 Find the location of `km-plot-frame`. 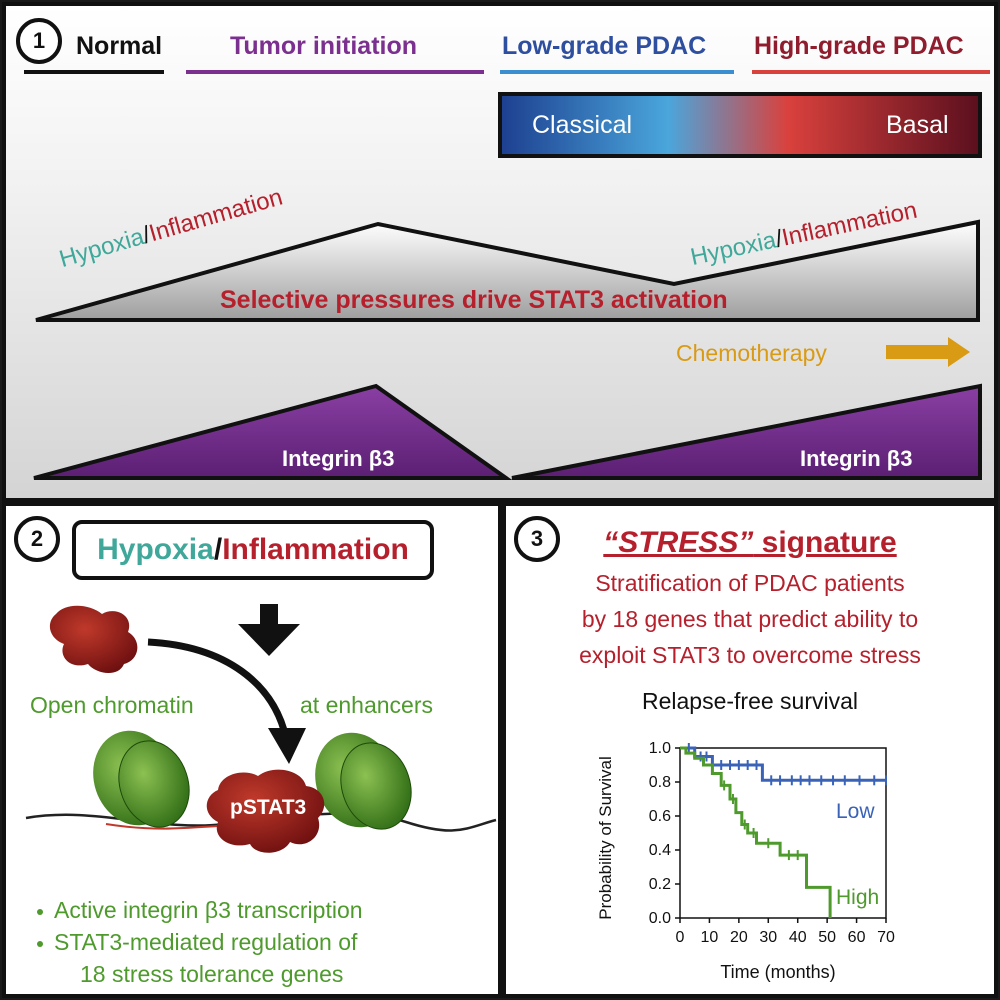

km-plot-frame is located at coordinates (783, 833).